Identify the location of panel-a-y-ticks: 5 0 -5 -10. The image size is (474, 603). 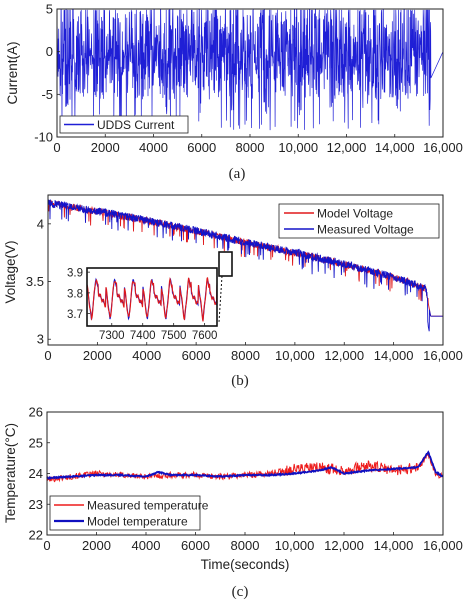
(47, 73).